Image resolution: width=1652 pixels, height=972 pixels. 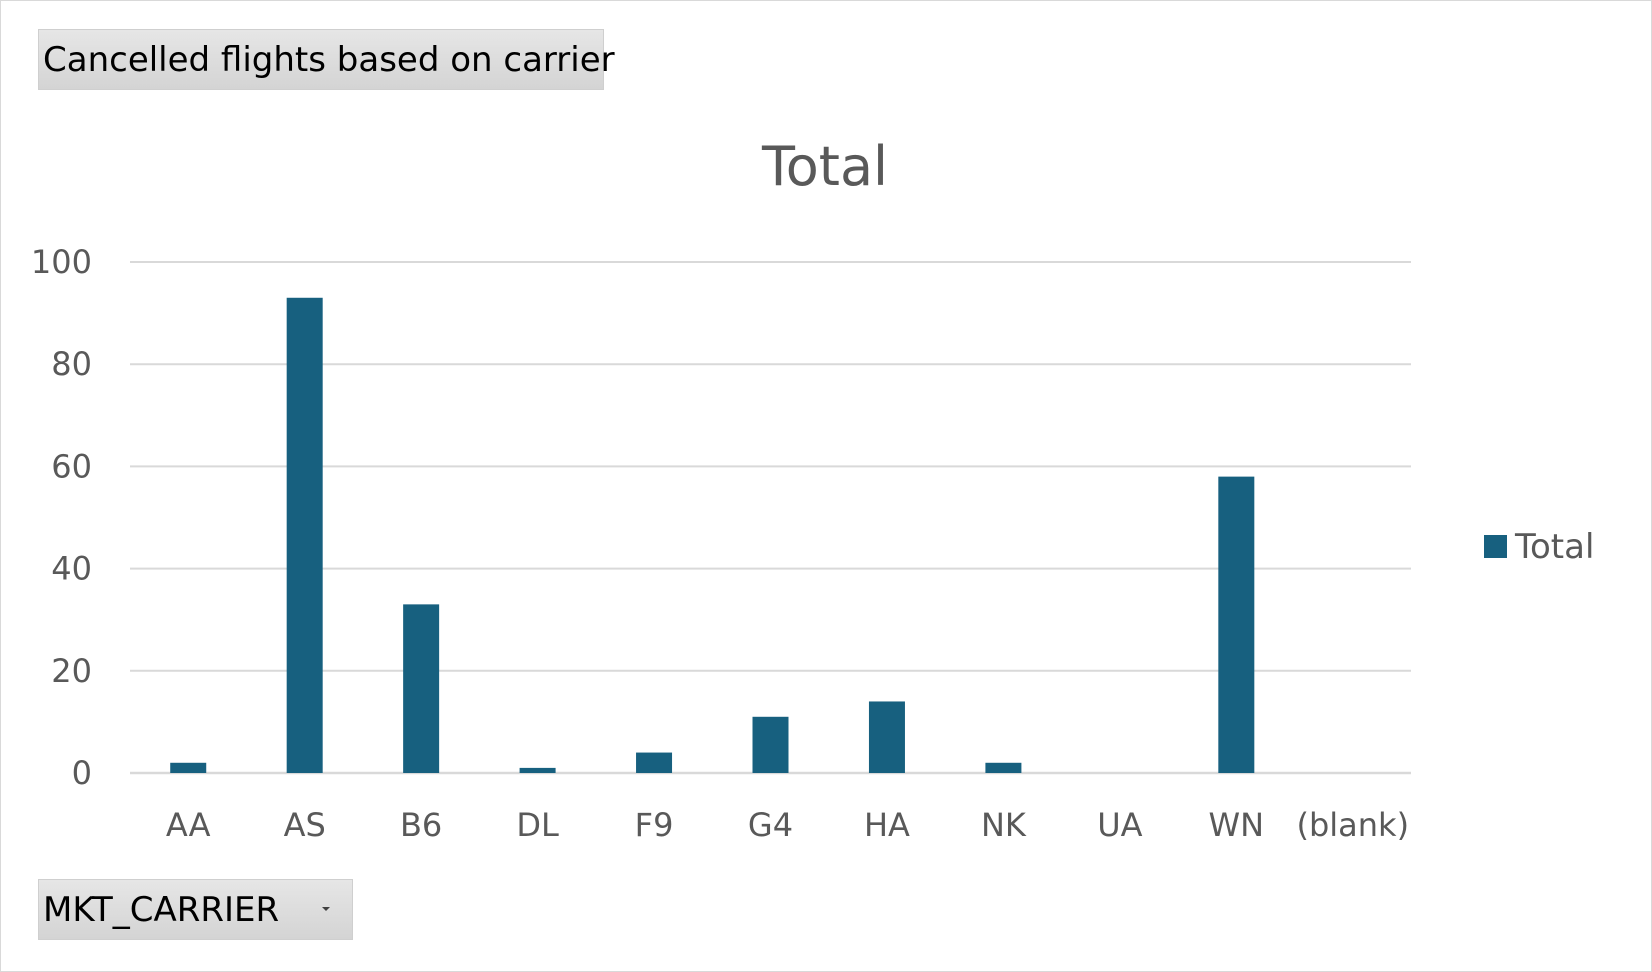 I want to click on y-tick-label: 20, so click(x=71, y=671).